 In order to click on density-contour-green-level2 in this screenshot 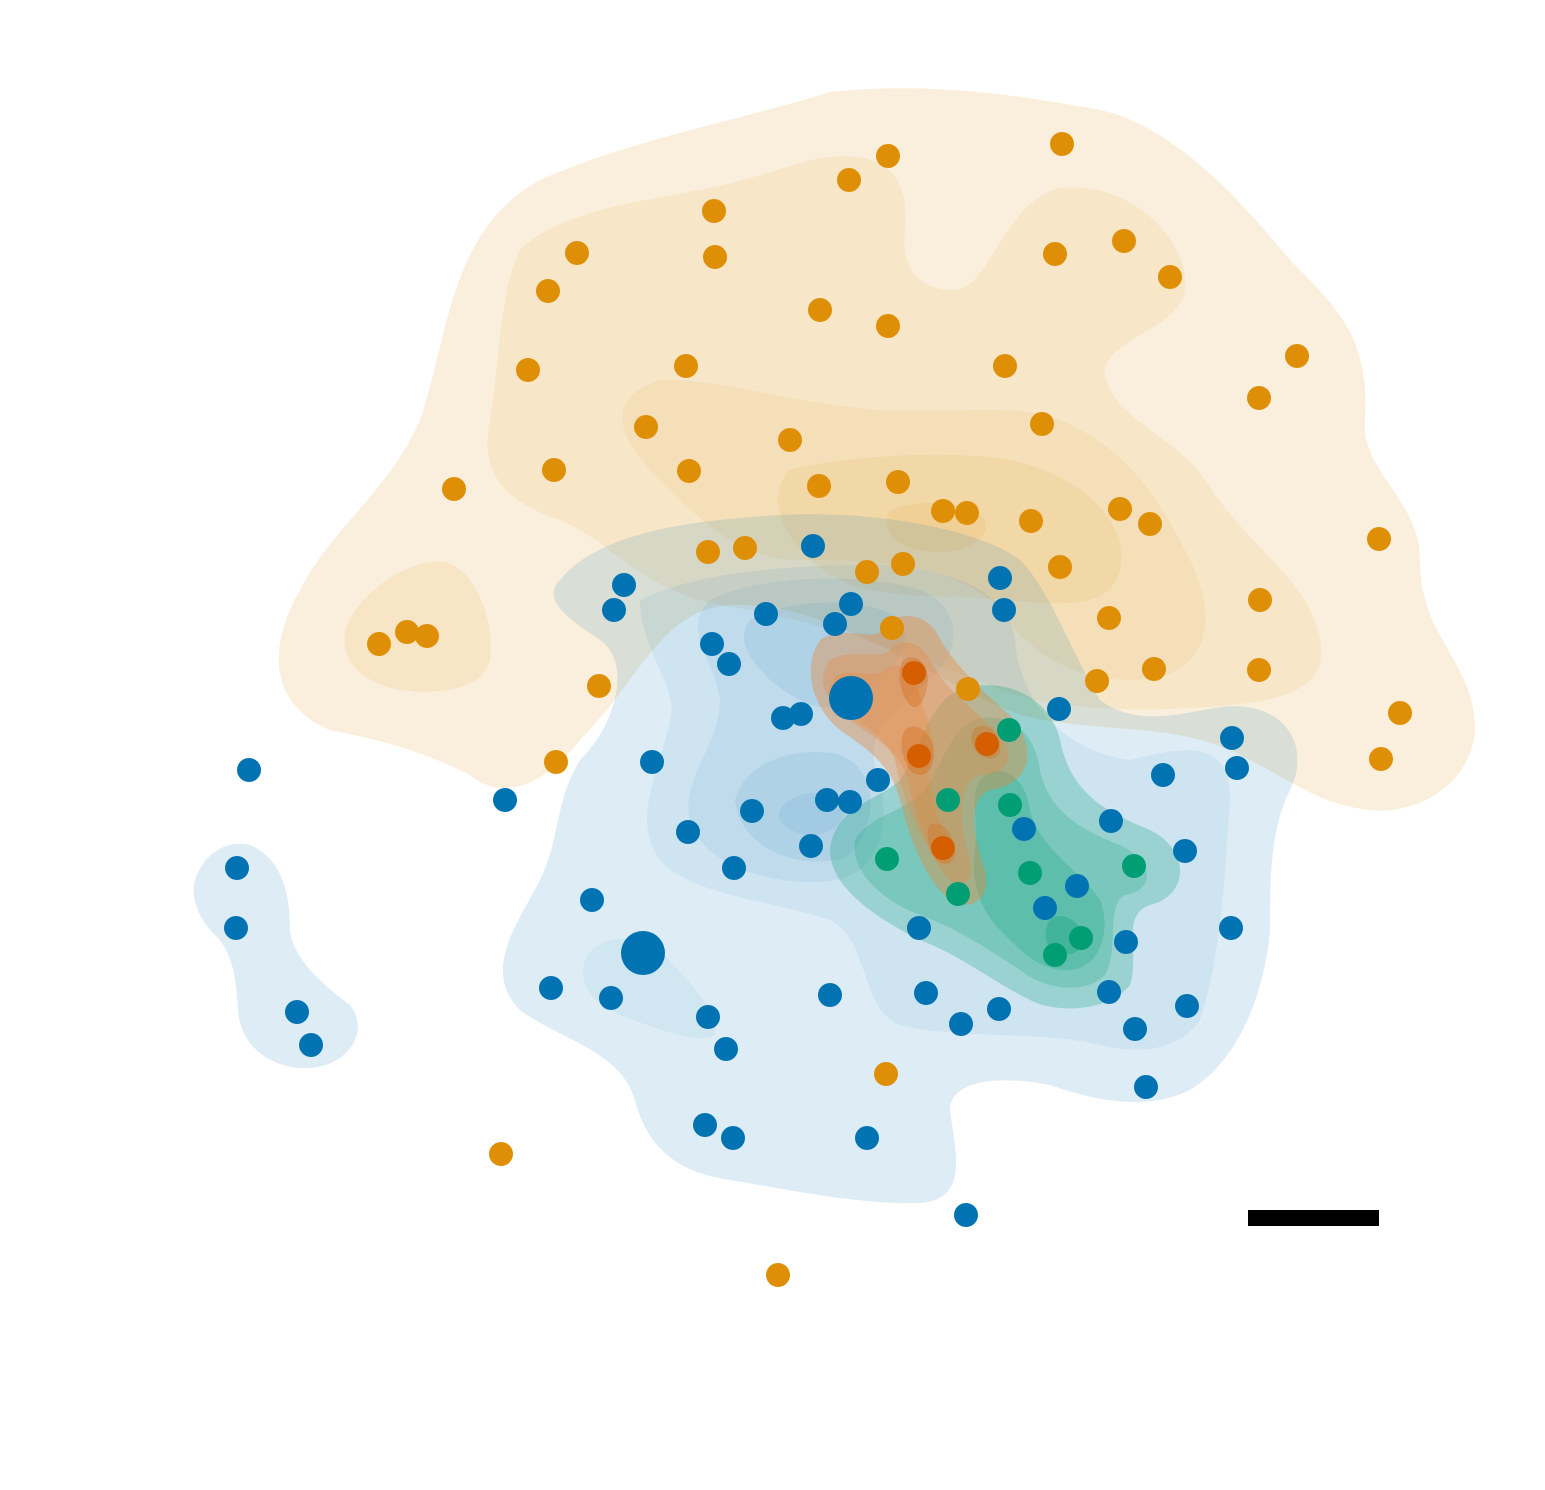, I will do `click(1000, 852)`.